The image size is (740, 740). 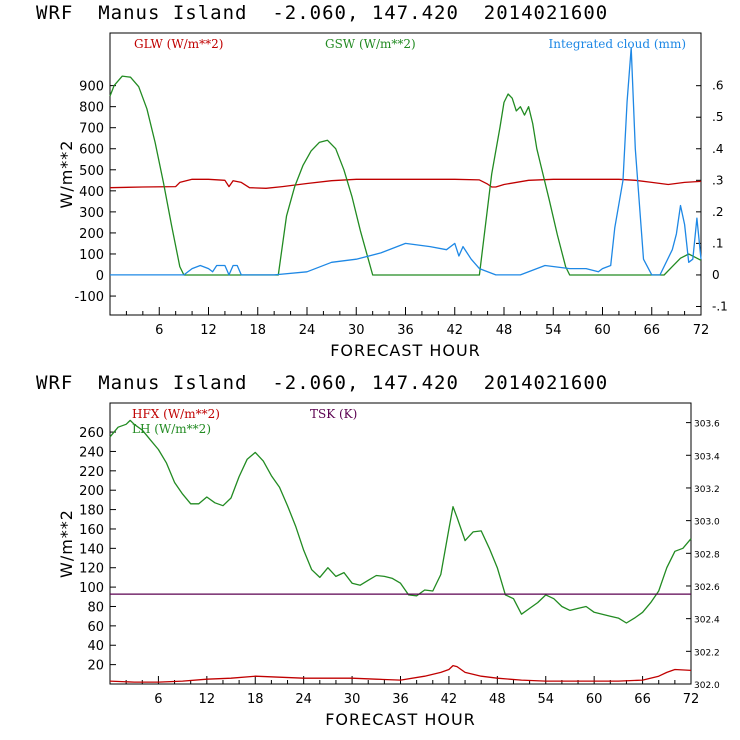 I want to click on y-tick-label: 40, so click(x=95, y=646).